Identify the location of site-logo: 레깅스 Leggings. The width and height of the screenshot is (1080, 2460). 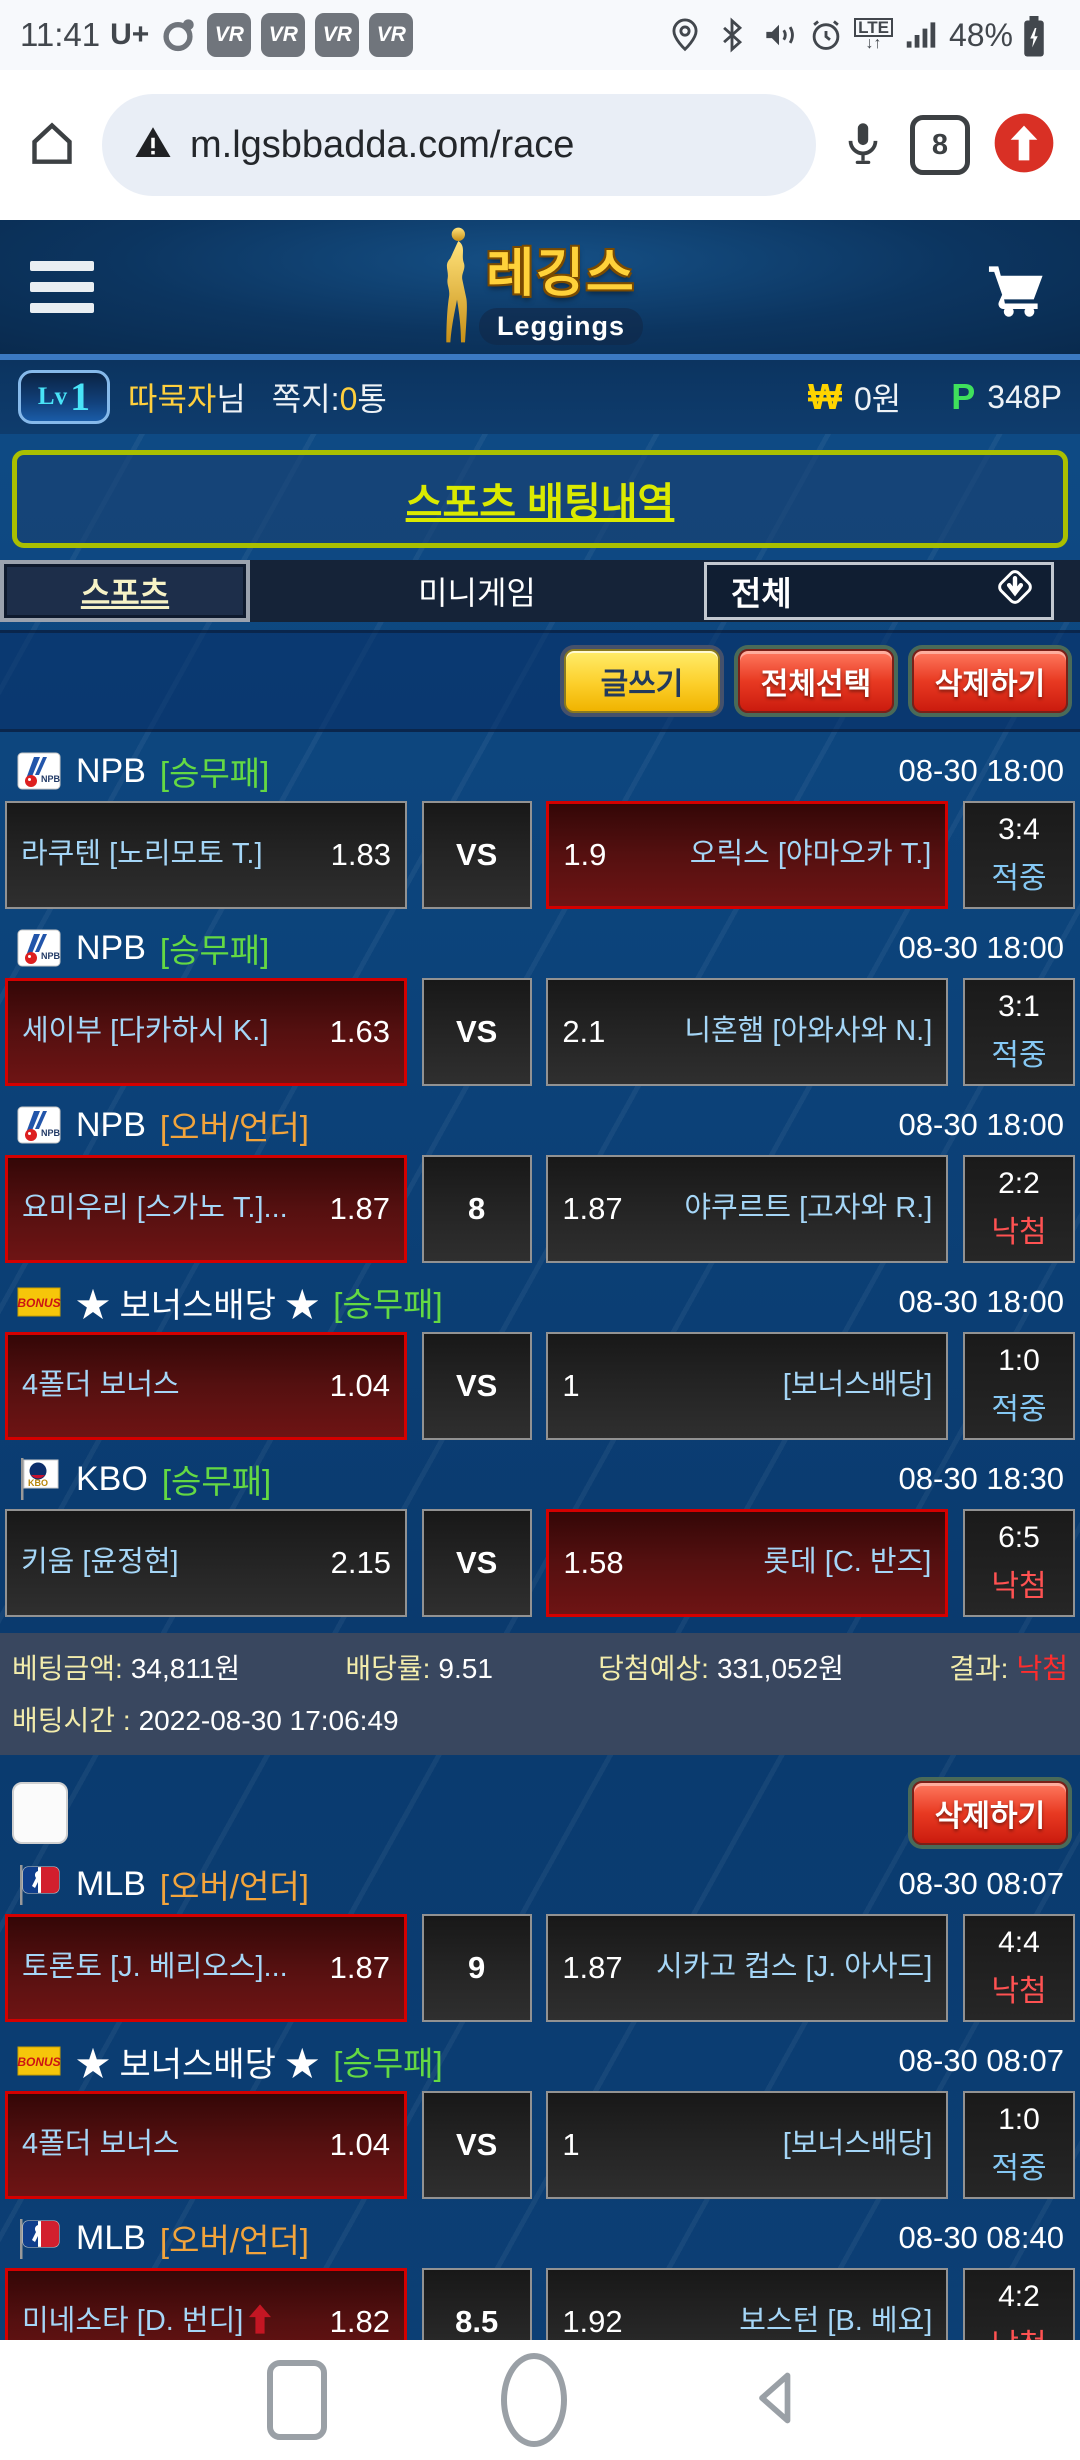
(540, 287).